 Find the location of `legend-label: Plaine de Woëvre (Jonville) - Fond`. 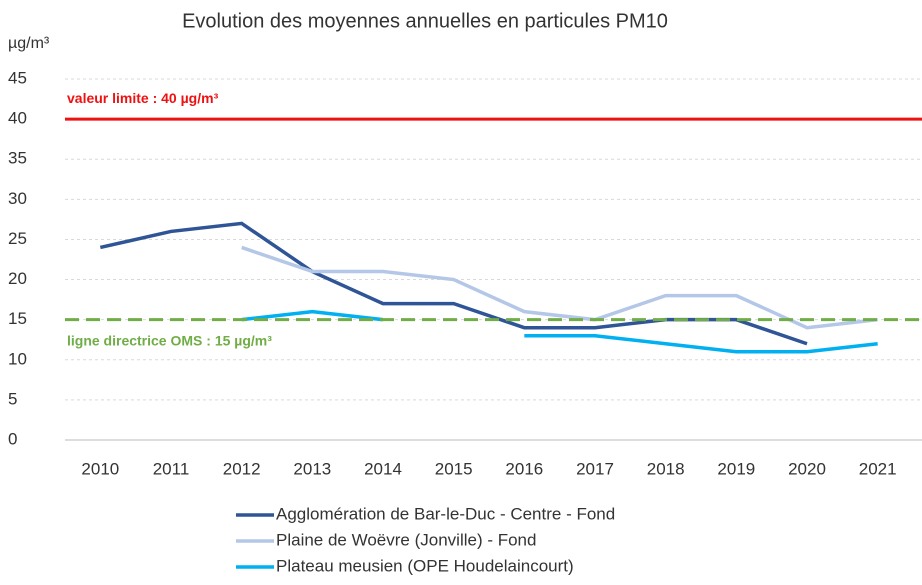

legend-label: Plaine de Woëvre (Jonville) - Fond is located at coordinates (406, 539).